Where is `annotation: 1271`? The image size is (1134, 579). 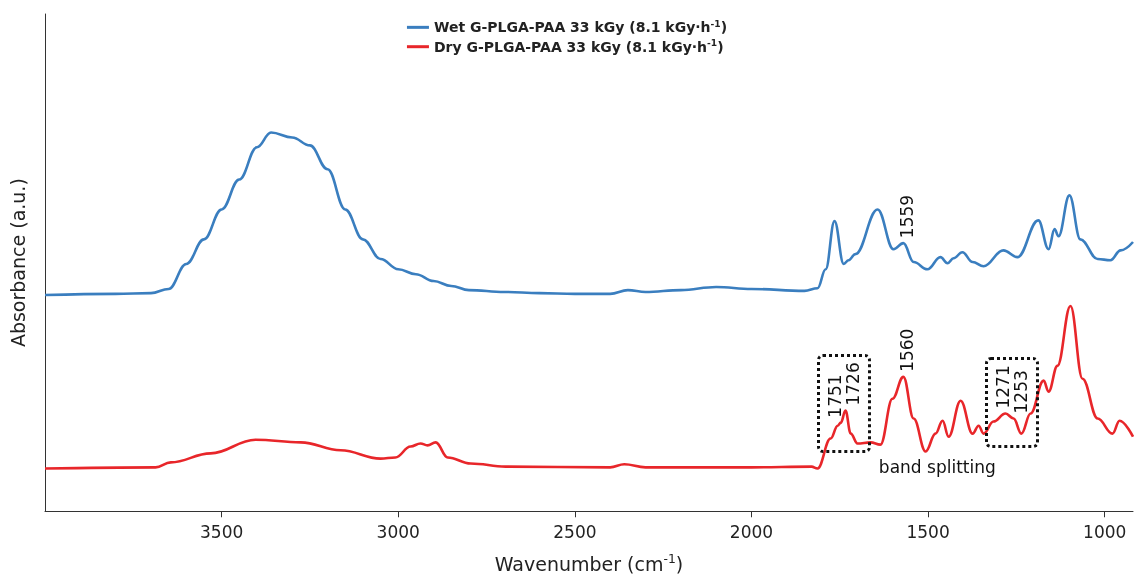
annotation: 1271 is located at coordinates (1003, 387).